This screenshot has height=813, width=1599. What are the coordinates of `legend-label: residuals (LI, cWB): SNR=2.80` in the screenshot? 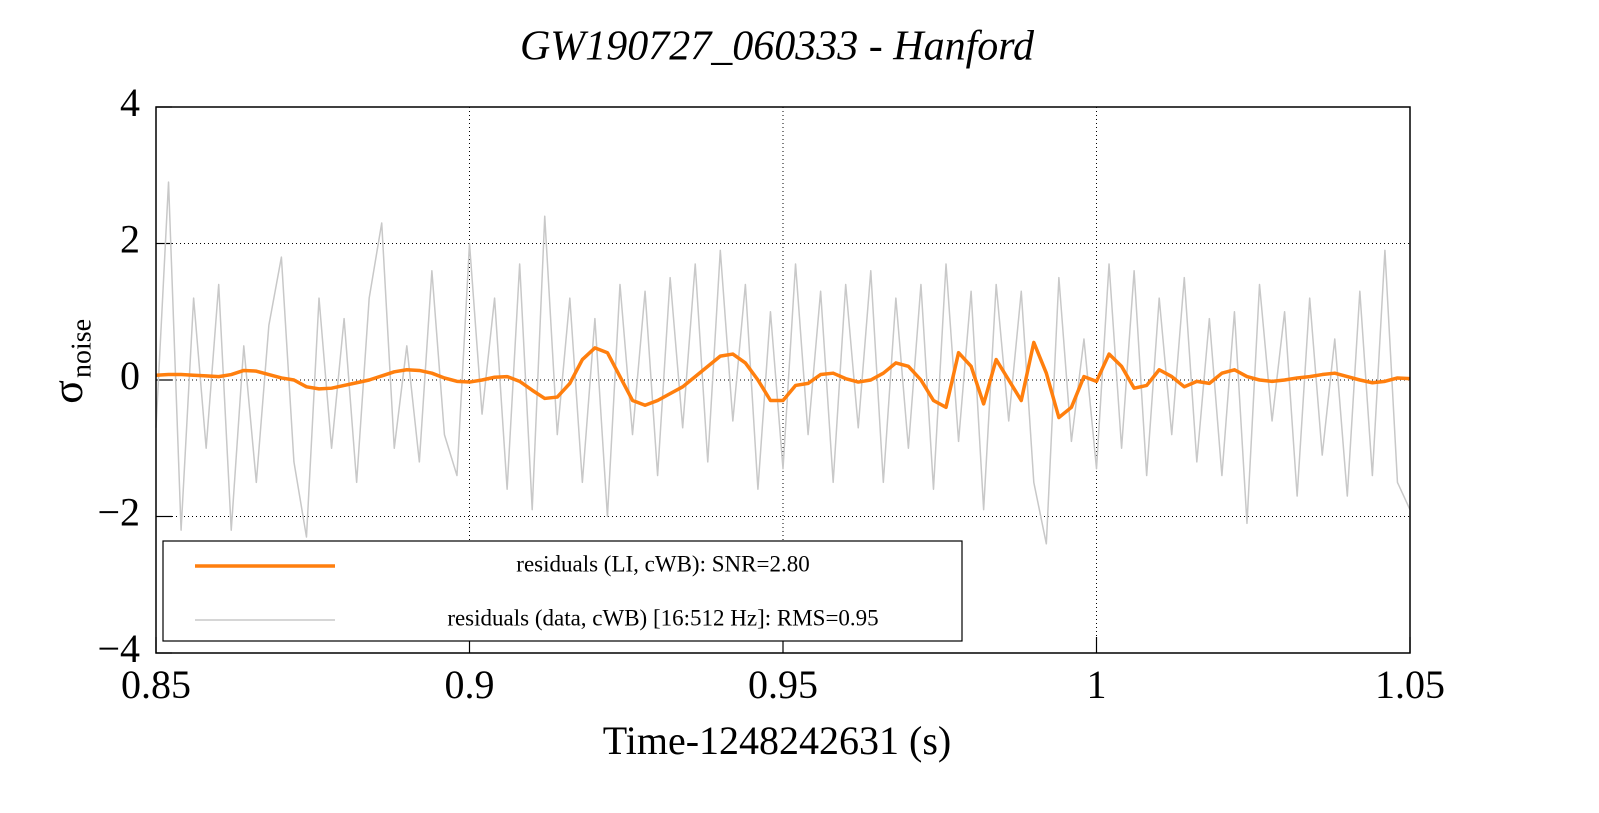 It's located at (662, 563).